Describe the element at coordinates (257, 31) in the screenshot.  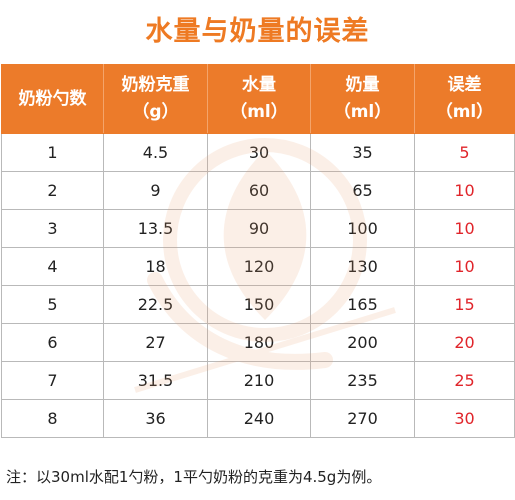
I see `page-title: 水量与奶量的误差` at that location.